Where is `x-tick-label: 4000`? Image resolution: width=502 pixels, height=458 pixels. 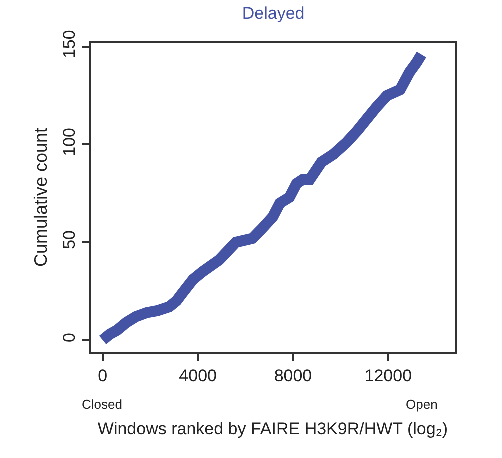
x-tick-label: 4000 is located at coordinates (198, 376).